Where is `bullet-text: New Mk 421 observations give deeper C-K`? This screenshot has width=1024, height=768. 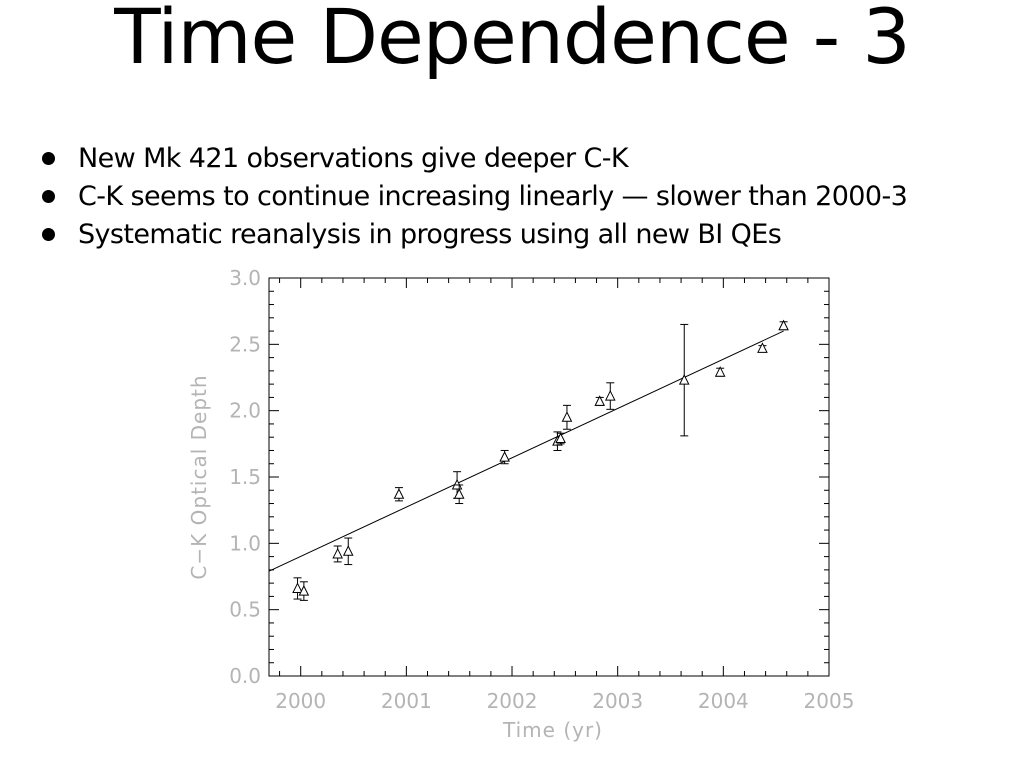
bullet-text: New Mk 421 observations give deeper C-K is located at coordinates (353, 158).